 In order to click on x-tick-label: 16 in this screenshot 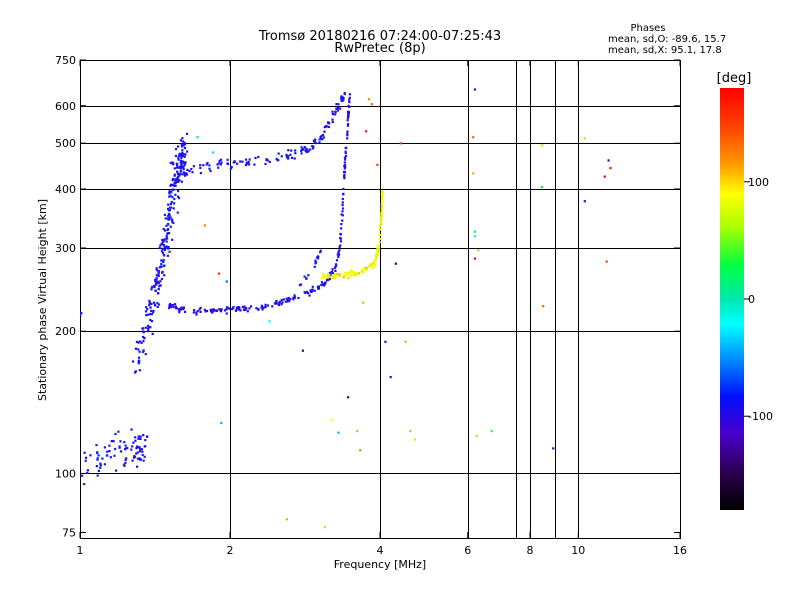, I will do `click(680, 550)`.